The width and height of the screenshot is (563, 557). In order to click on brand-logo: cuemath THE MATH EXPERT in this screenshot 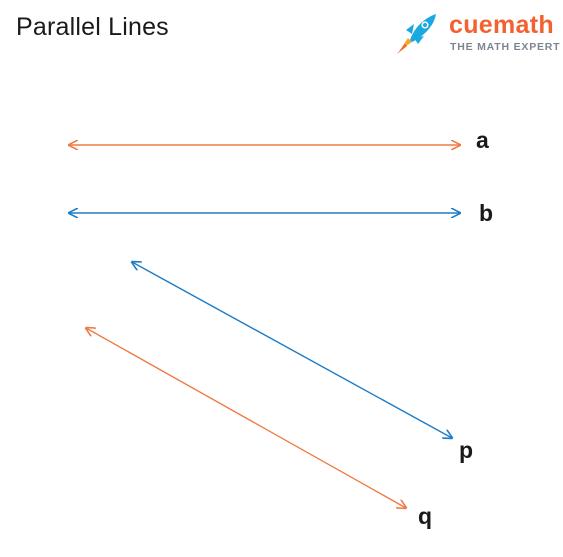, I will do `click(476, 33)`.